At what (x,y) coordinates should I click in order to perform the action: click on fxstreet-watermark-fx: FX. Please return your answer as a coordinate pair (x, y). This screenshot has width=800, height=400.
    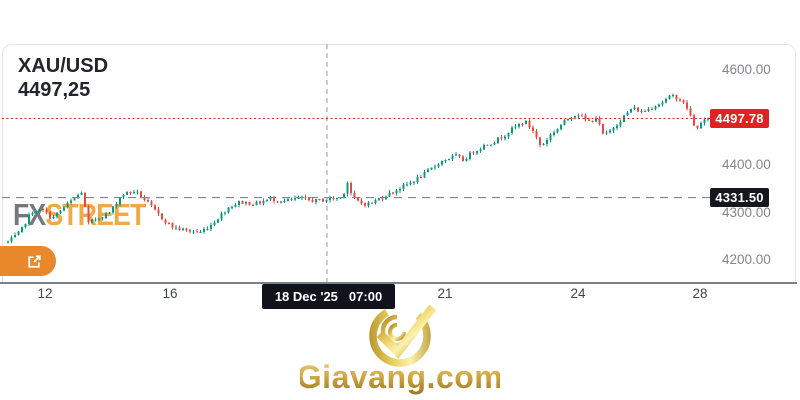
    Looking at the image, I should click on (29, 214).